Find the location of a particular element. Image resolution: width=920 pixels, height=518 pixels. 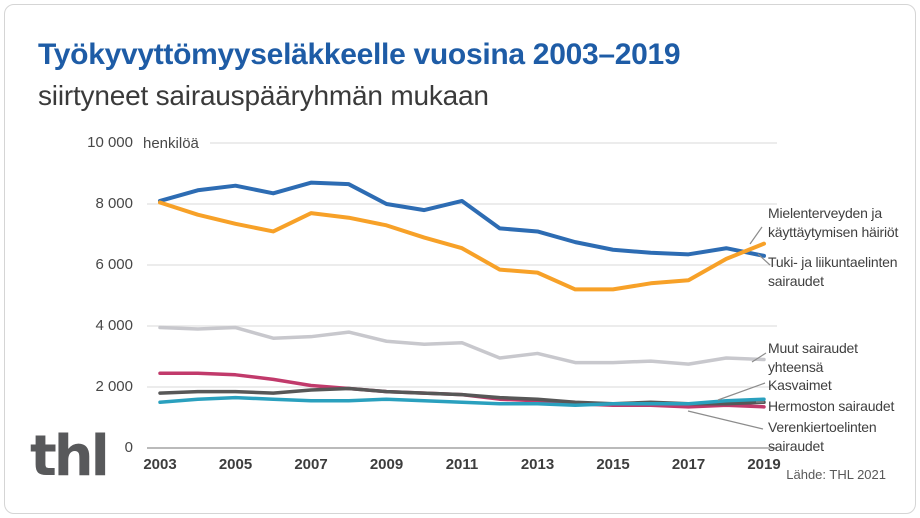

x-tick-label: 2017 is located at coordinates (688, 464).